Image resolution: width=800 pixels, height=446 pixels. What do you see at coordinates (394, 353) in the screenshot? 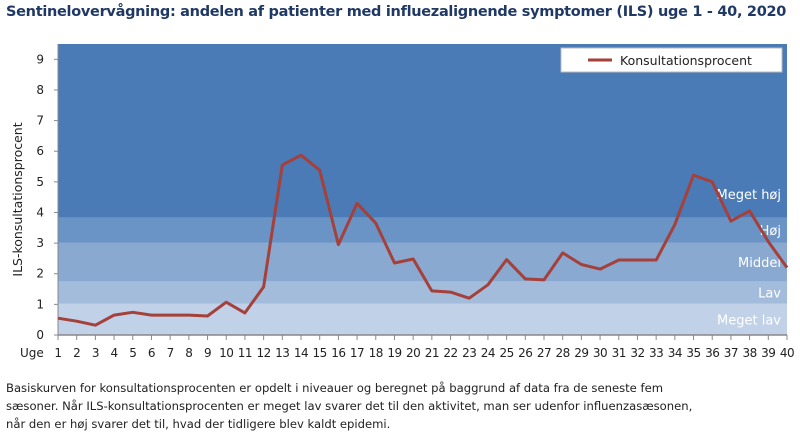
I see `x-tick-label: 19` at bounding box center [394, 353].